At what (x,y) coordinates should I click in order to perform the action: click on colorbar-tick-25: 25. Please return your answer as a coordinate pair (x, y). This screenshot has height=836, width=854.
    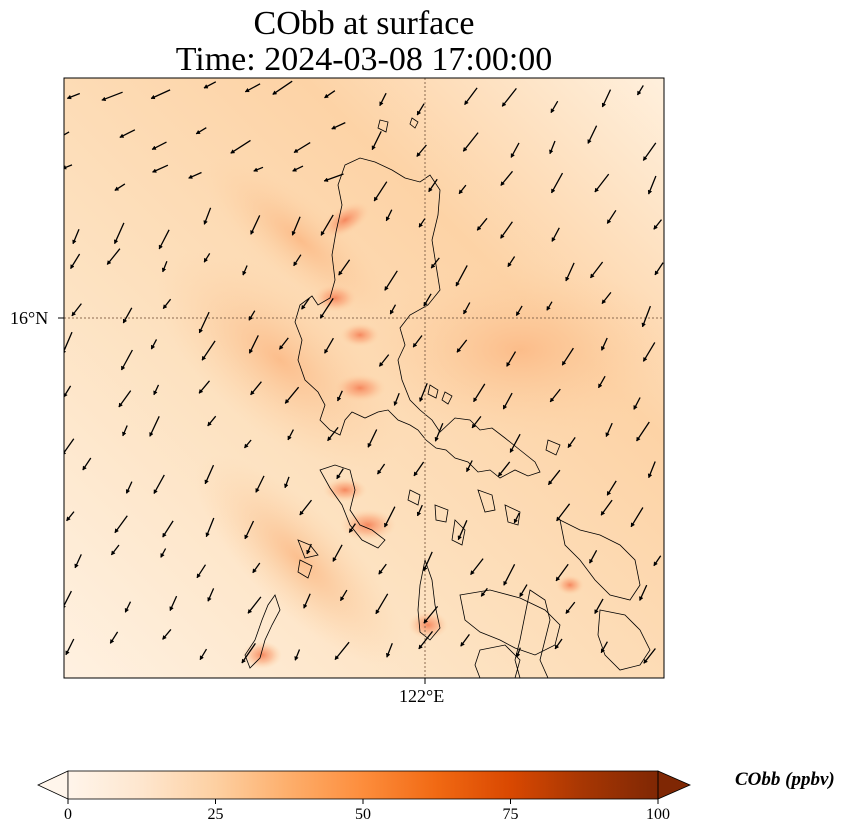
    Looking at the image, I should click on (215, 814).